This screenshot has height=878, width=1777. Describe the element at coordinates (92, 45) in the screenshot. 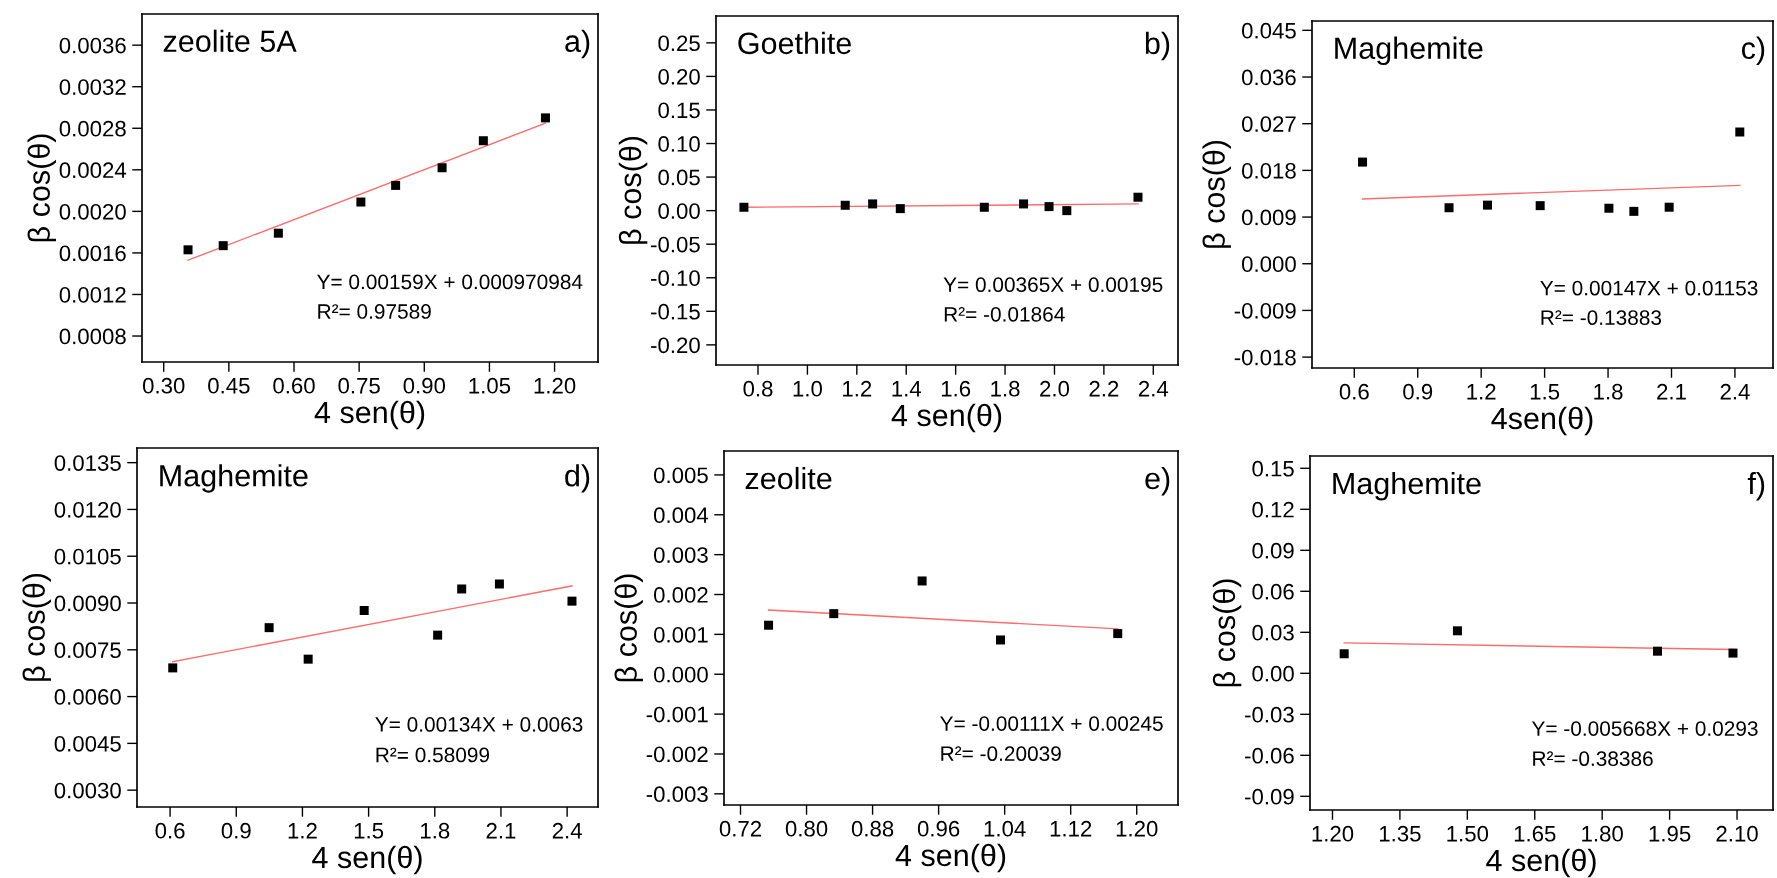

I see `y-tick-label: 0.0036` at that location.